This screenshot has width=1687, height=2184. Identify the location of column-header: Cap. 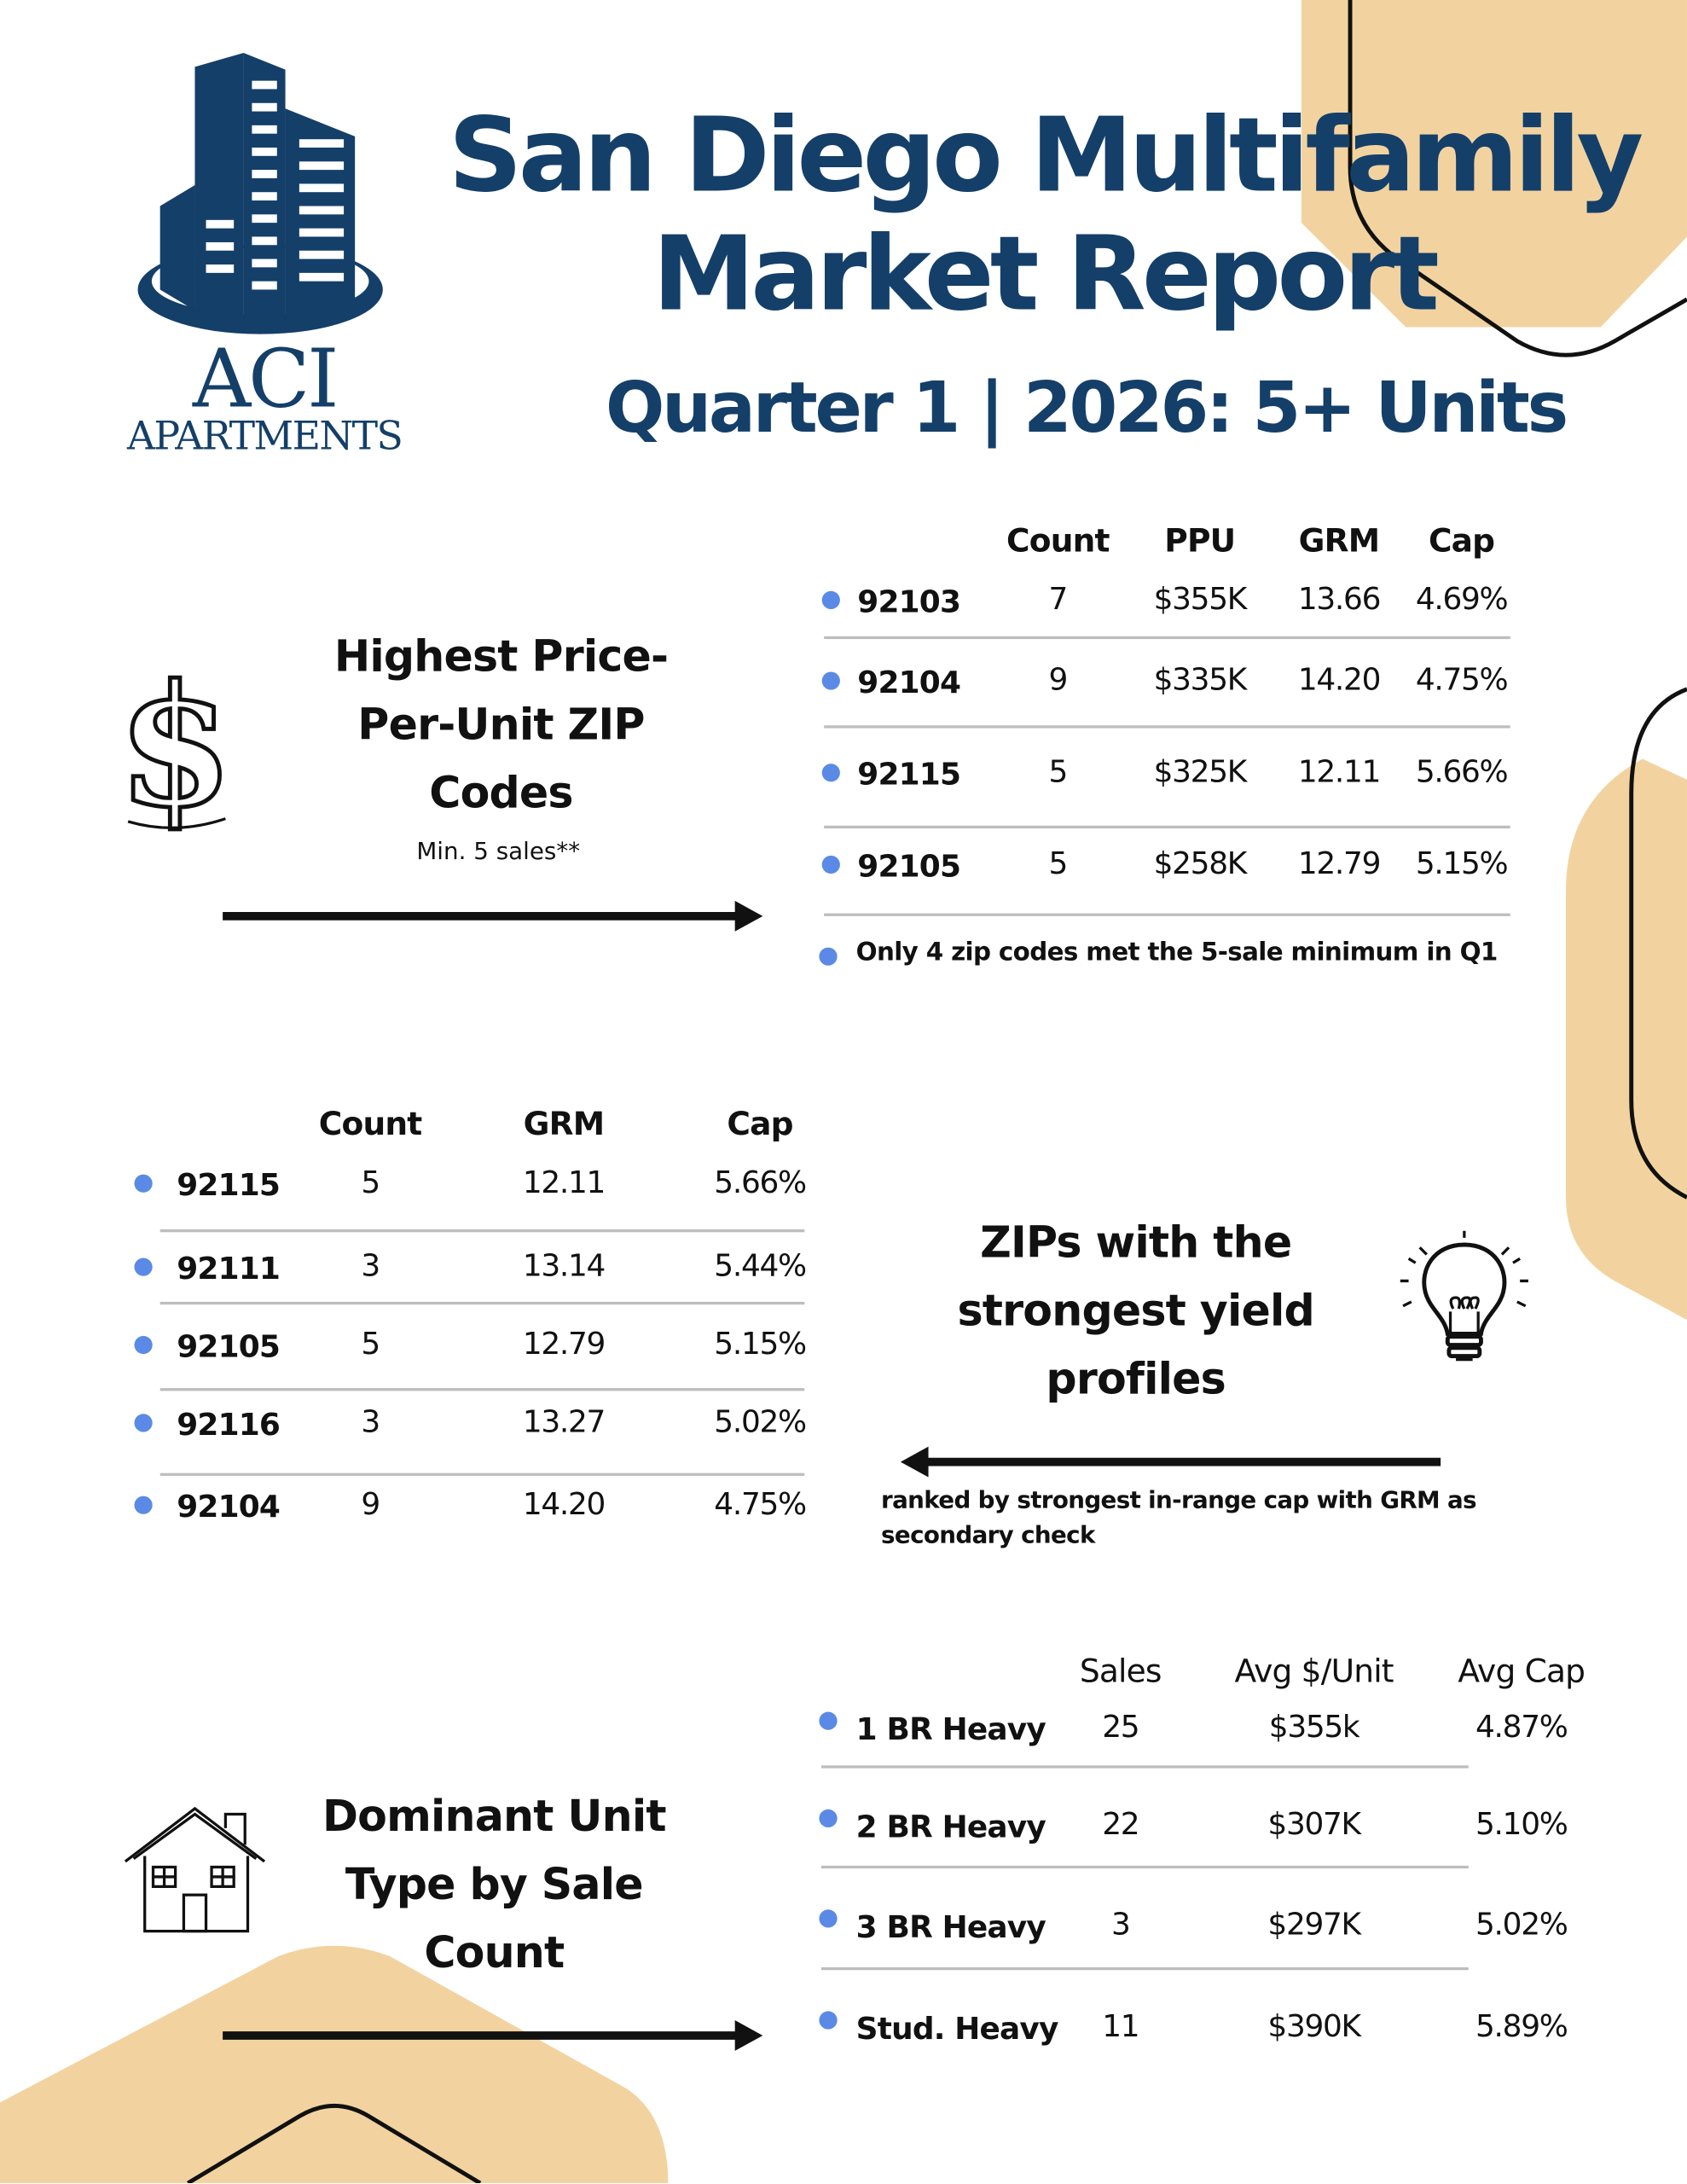
(760, 1125).